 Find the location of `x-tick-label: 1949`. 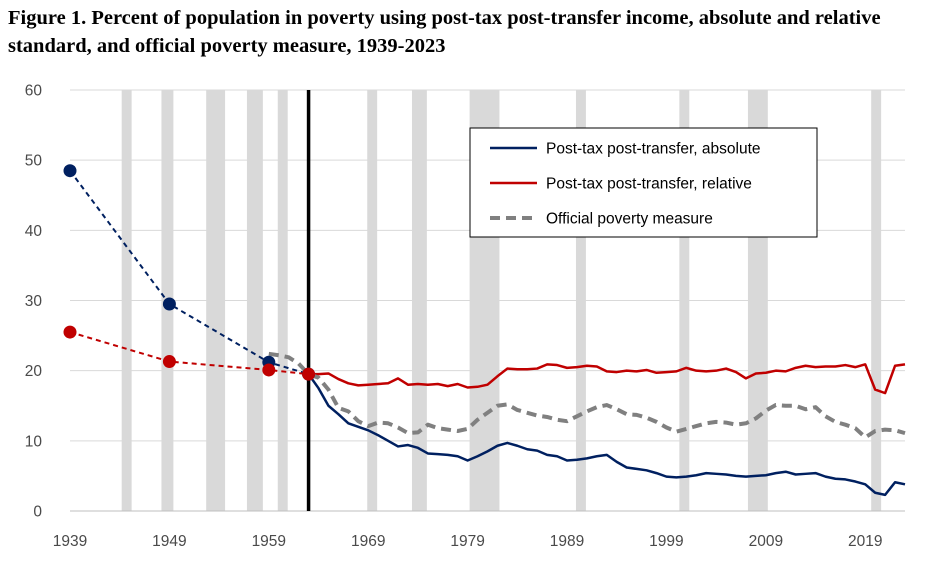

x-tick-label: 1949 is located at coordinates (169, 541).